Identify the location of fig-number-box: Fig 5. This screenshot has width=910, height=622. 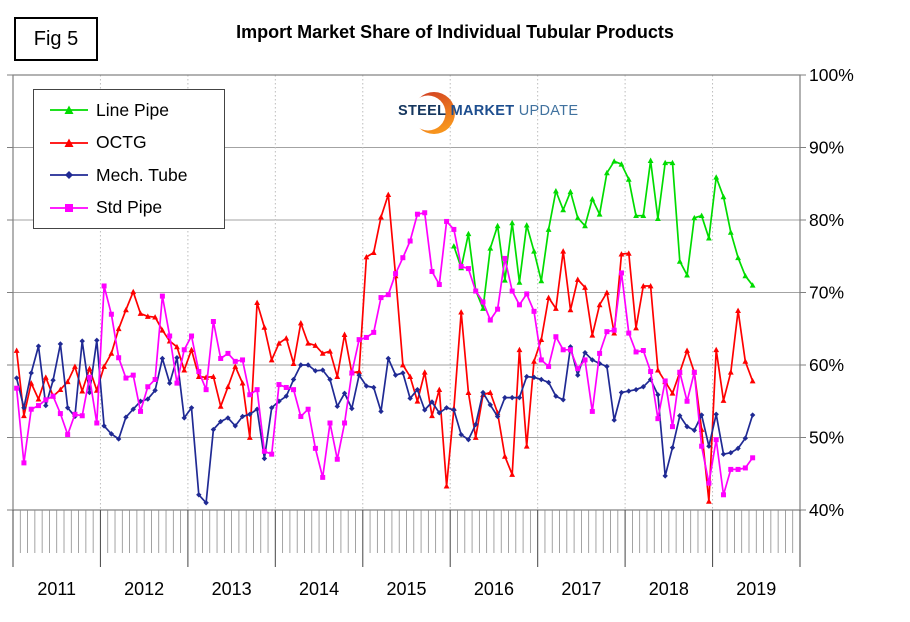
(56, 39).